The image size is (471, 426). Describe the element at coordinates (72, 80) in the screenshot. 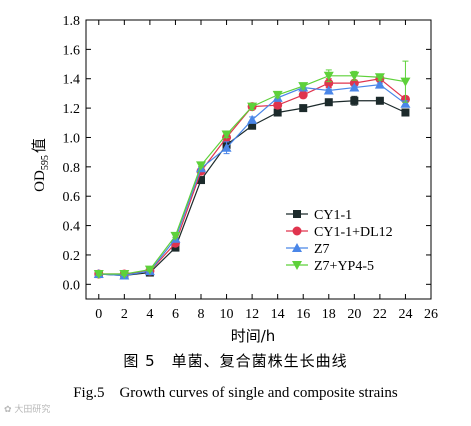

I see `y-tick-label: 1.4` at that location.